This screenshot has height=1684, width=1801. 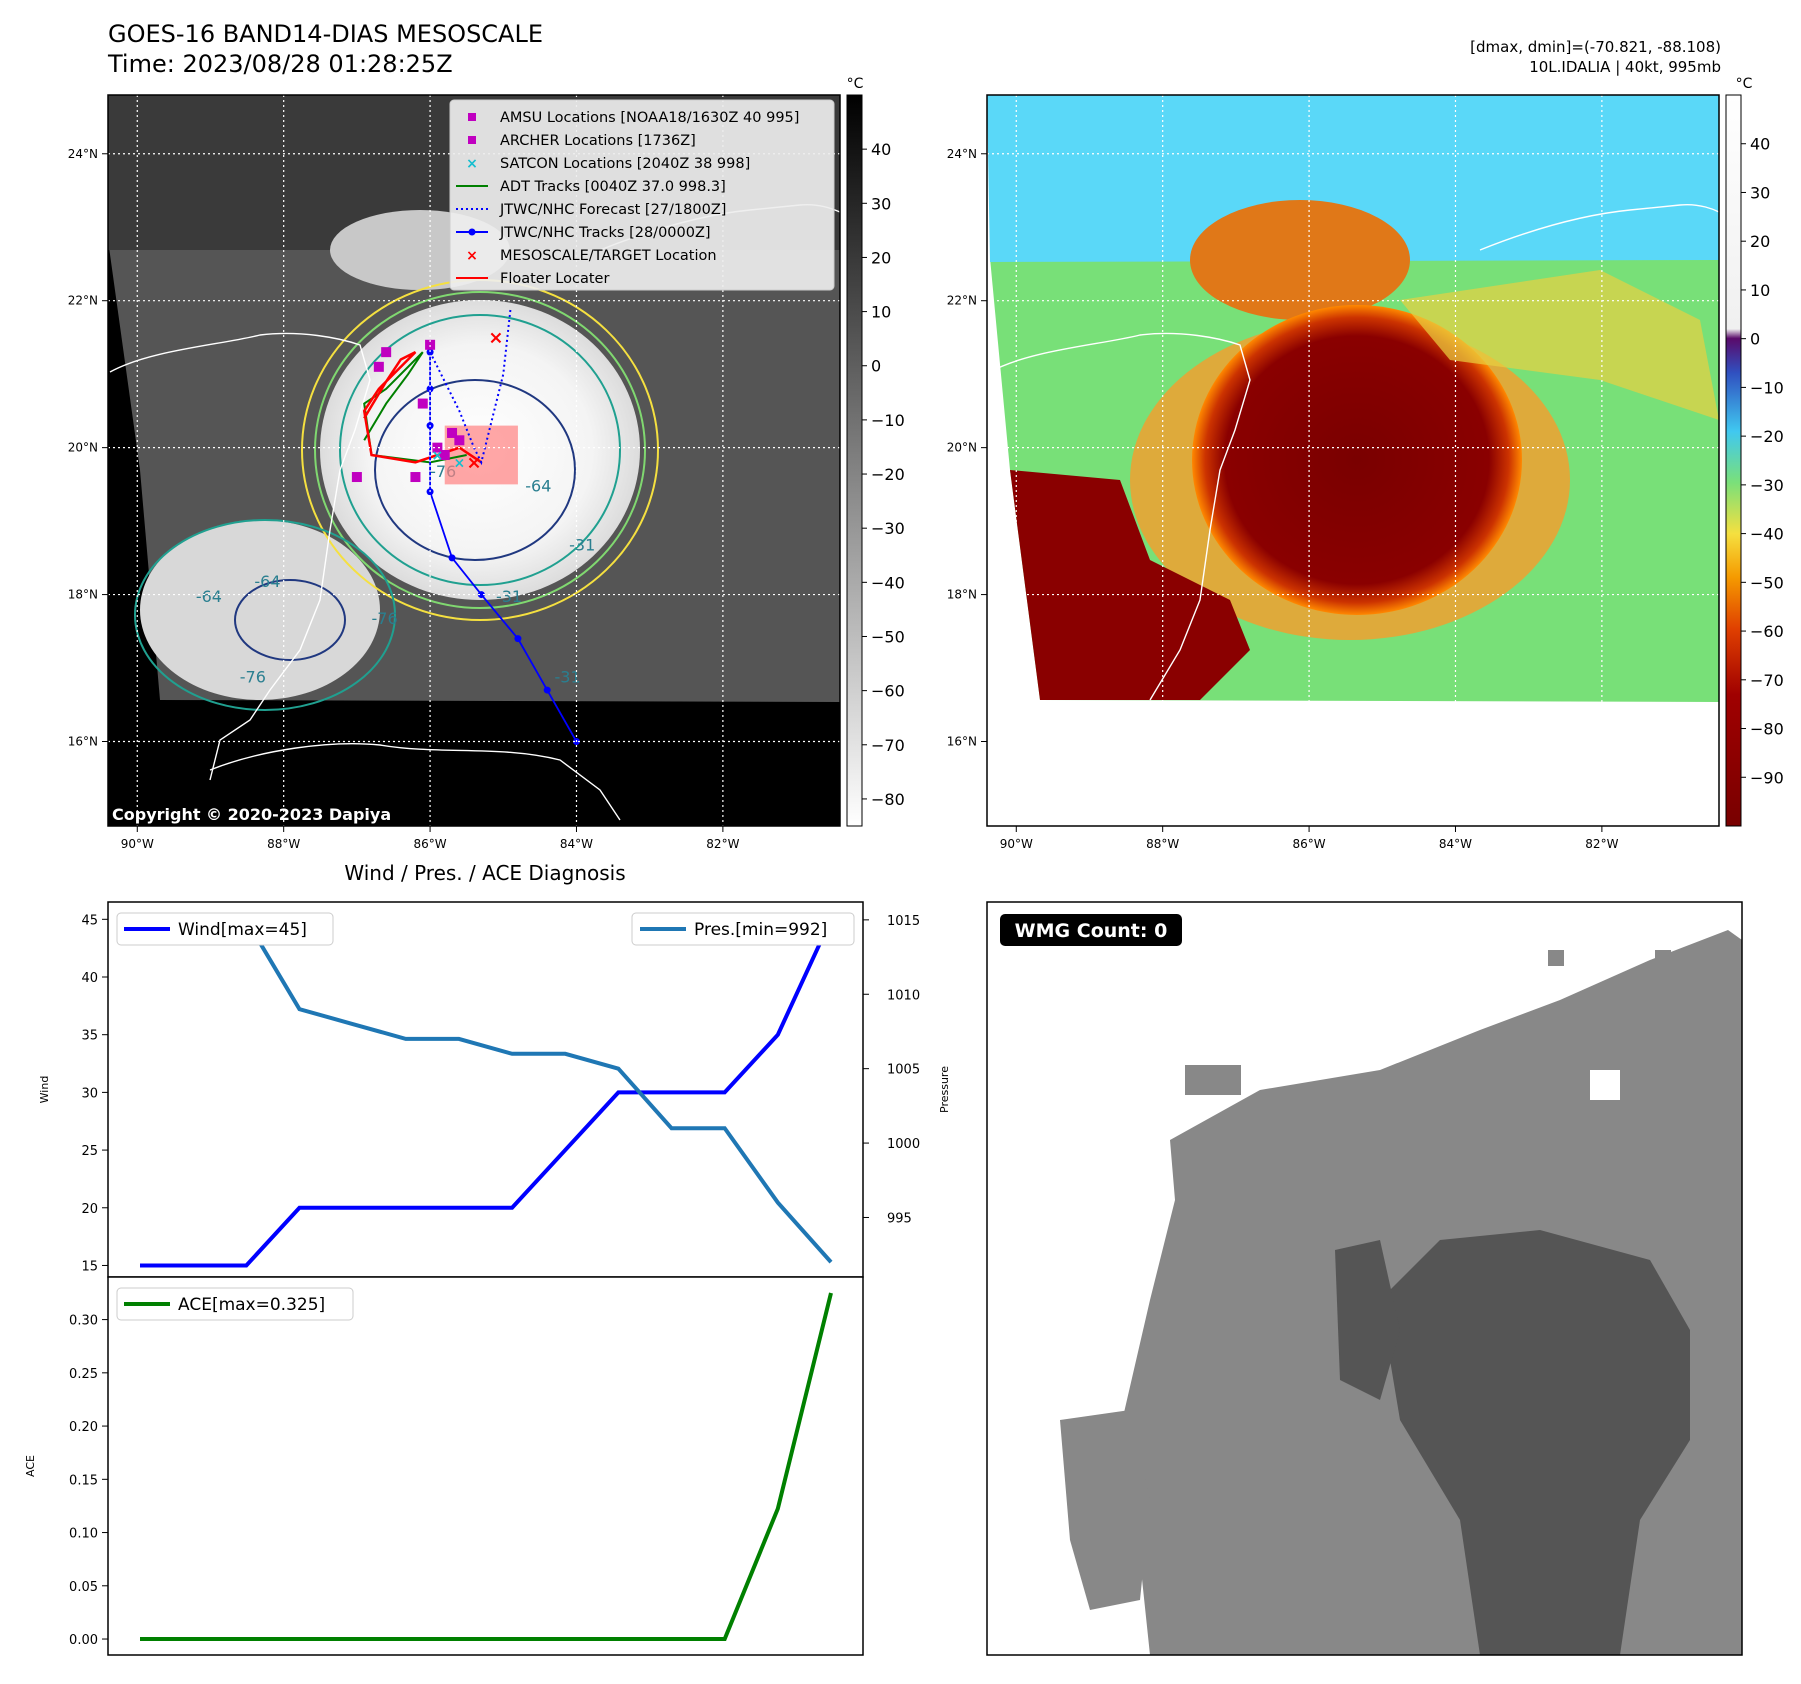 What do you see at coordinates (30, 1466) in the screenshot?
I see `ace-axis-label: ACE` at bounding box center [30, 1466].